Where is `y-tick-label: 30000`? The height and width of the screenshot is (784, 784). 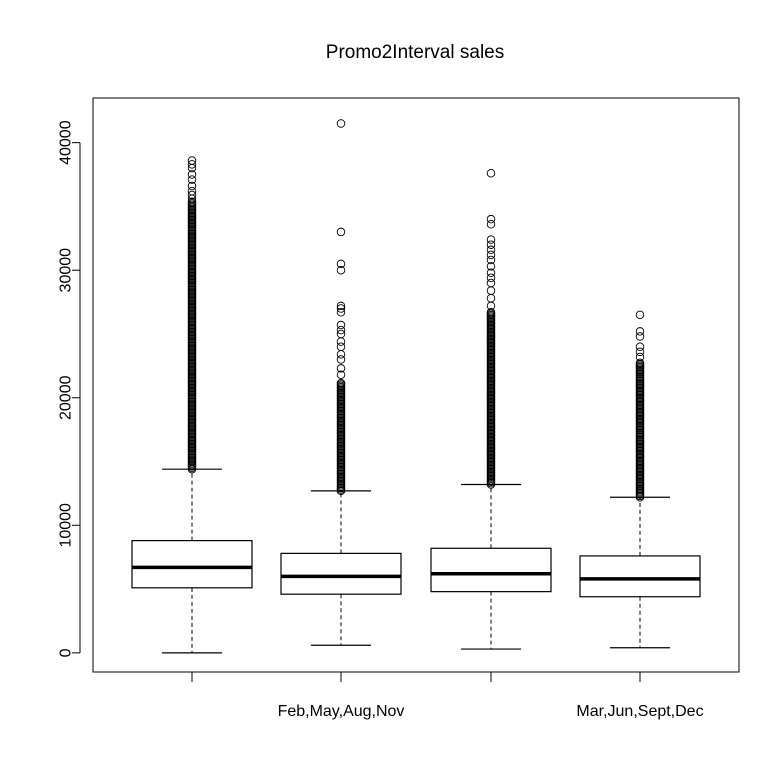 y-tick-label: 30000 is located at coordinates (66, 270).